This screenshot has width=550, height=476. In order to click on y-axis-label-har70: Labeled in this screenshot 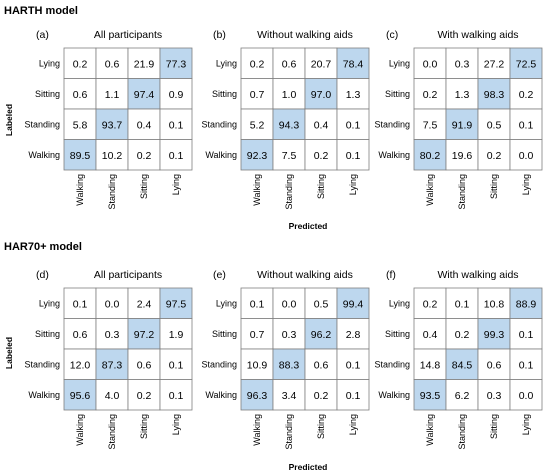, I will do `click(9, 353)`.